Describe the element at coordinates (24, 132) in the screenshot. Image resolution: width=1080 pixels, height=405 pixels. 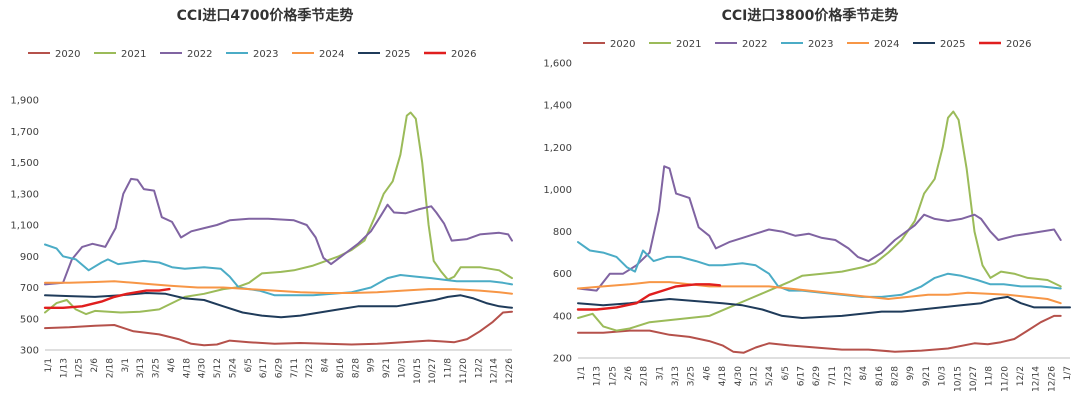
I see `y-tick-label: 1,700` at that location.